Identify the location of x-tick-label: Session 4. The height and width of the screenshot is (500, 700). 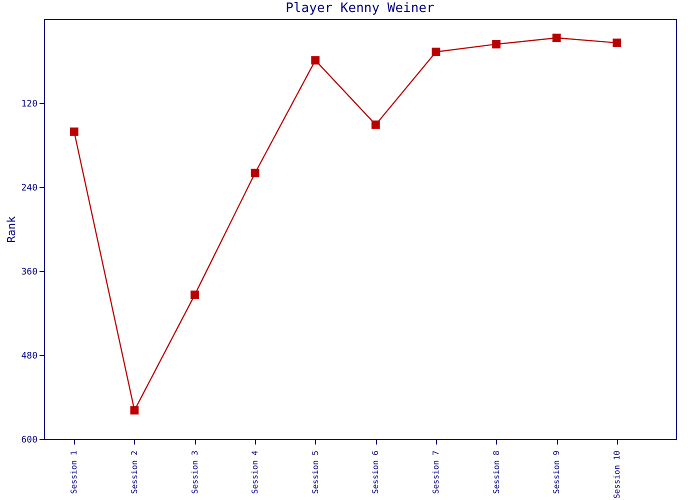
(255, 472).